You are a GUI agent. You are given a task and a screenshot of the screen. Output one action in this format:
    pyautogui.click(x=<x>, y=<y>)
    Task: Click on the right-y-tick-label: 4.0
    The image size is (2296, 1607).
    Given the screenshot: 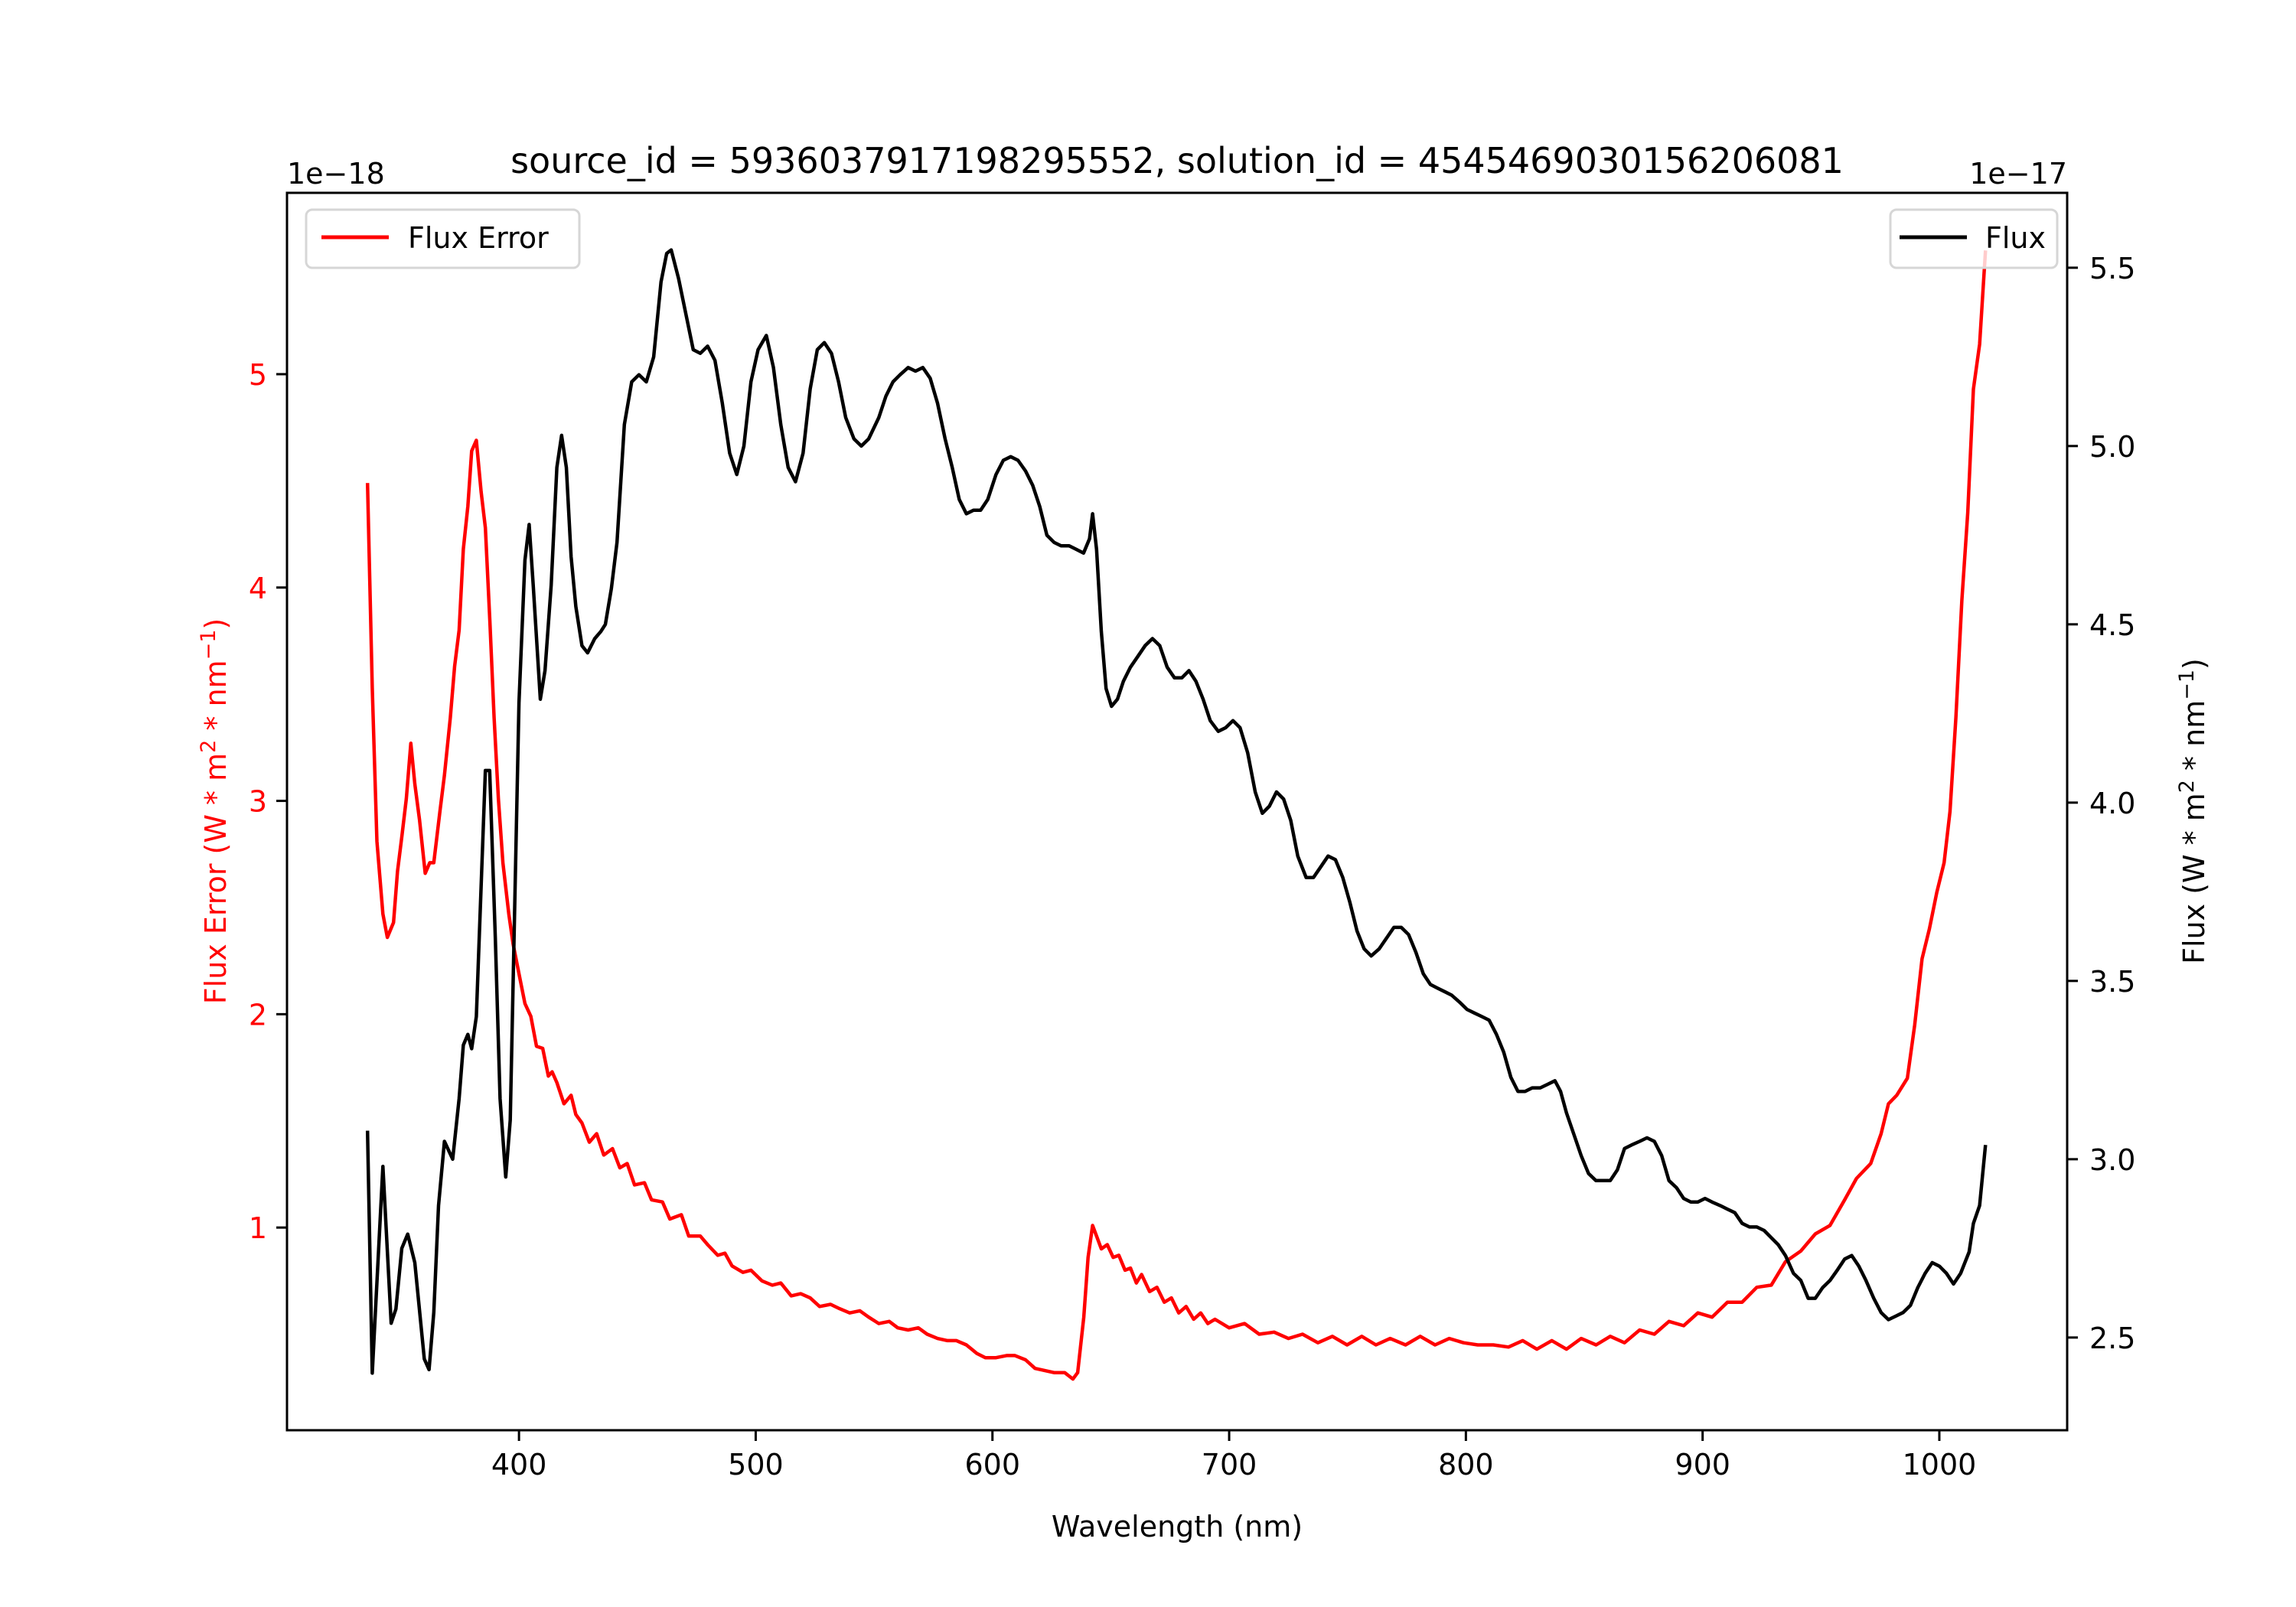 What is the action you would take?
    pyautogui.click(x=2112, y=803)
    